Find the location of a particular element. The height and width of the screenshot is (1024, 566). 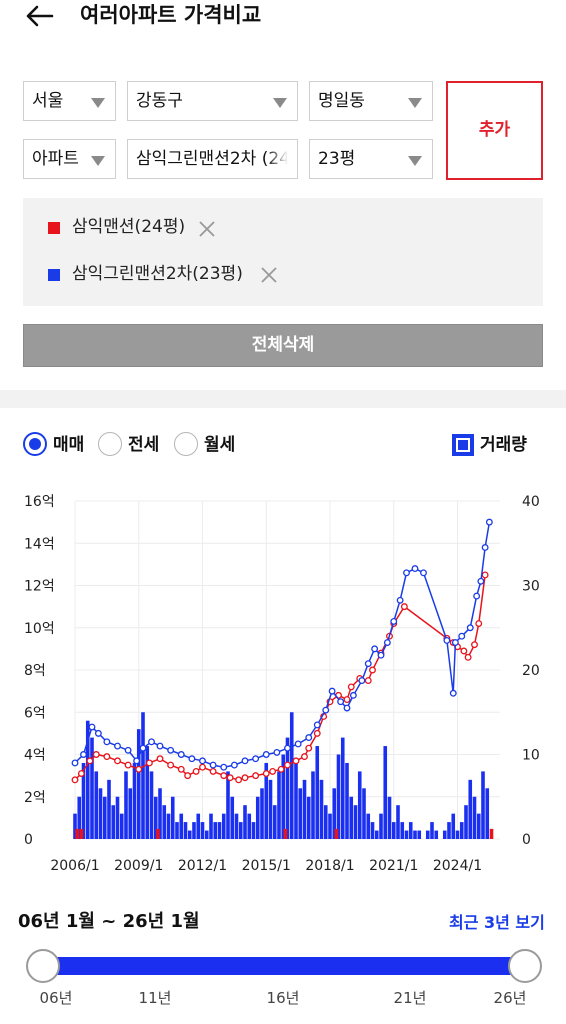

recent-3-years-link: 최근 3년 보기 is located at coordinates (497, 922).